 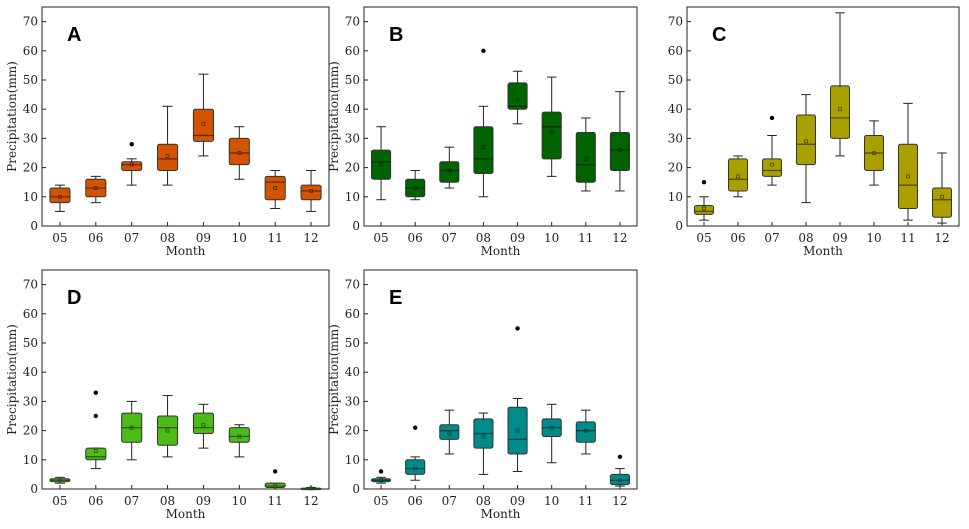 I want to click on panel-e-y-tick-label: 70, so click(x=352, y=285).